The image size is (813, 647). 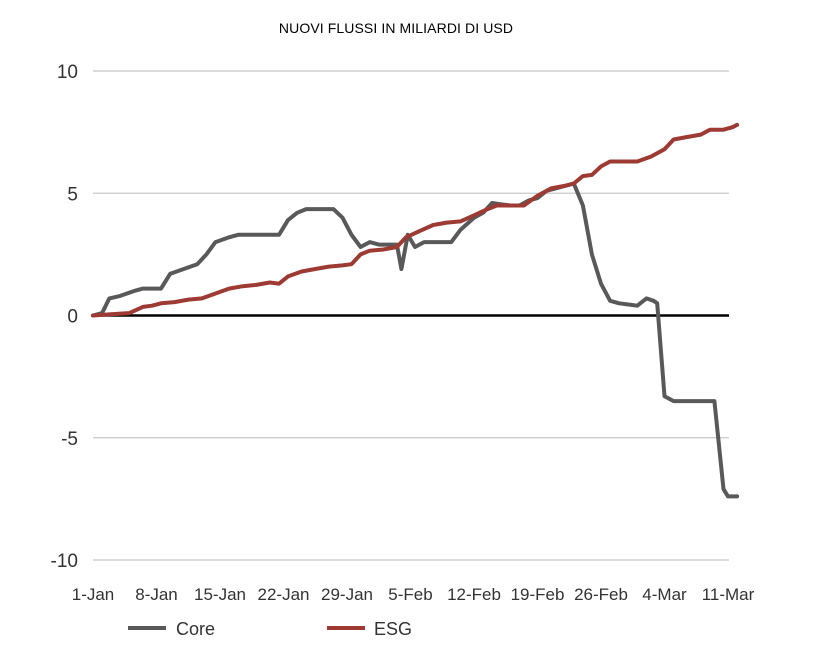 I want to click on x-tick-label: 15-Jan, so click(x=220, y=594).